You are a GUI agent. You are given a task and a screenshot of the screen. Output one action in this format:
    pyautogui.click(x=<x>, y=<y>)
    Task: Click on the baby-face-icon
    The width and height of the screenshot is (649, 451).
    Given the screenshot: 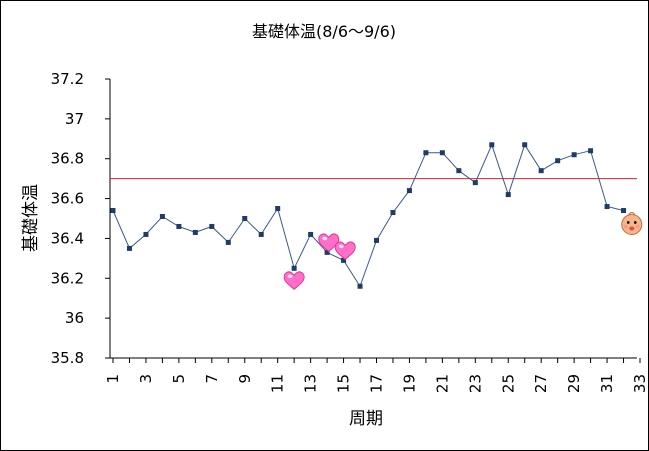 What is the action you would take?
    pyautogui.click(x=632, y=223)
    